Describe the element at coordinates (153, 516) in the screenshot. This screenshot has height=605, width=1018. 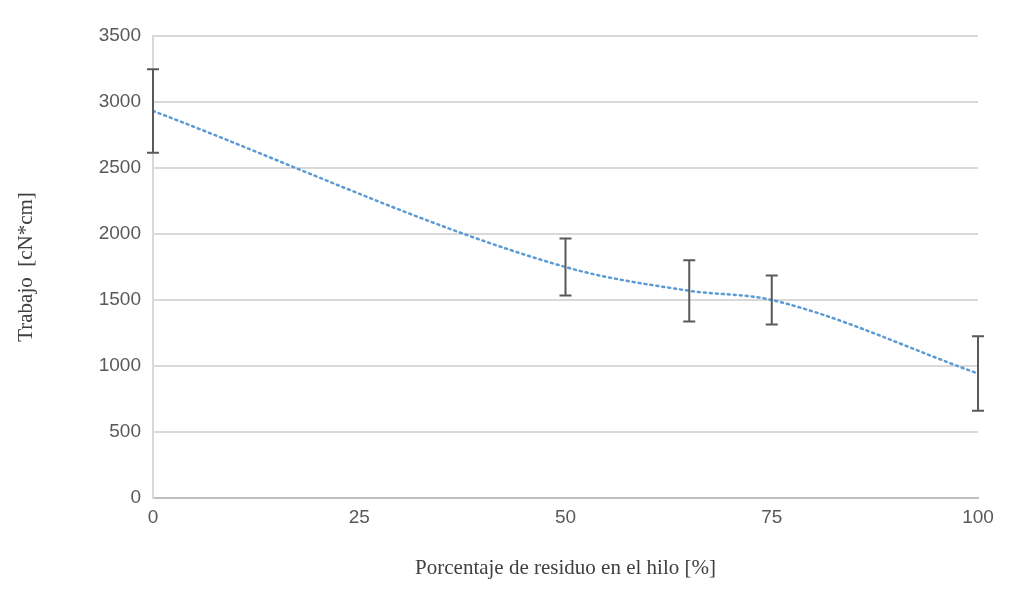
I see `x-tick-label: 0` at that location.